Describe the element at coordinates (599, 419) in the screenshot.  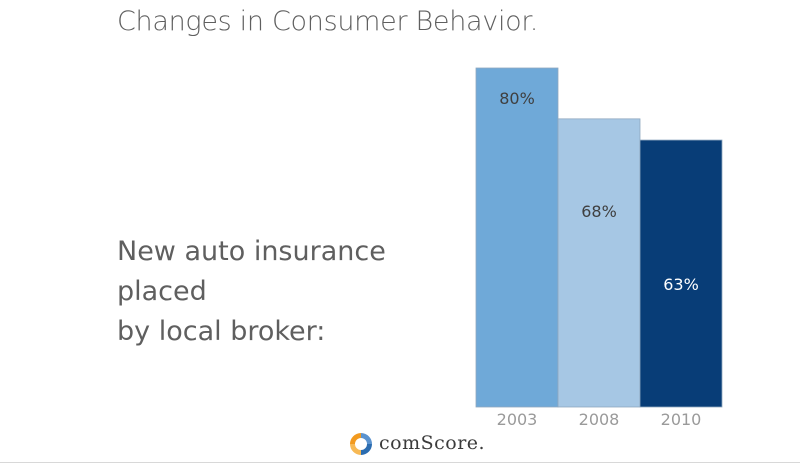
I see `x-tick-label-2008: 2008` at that location.